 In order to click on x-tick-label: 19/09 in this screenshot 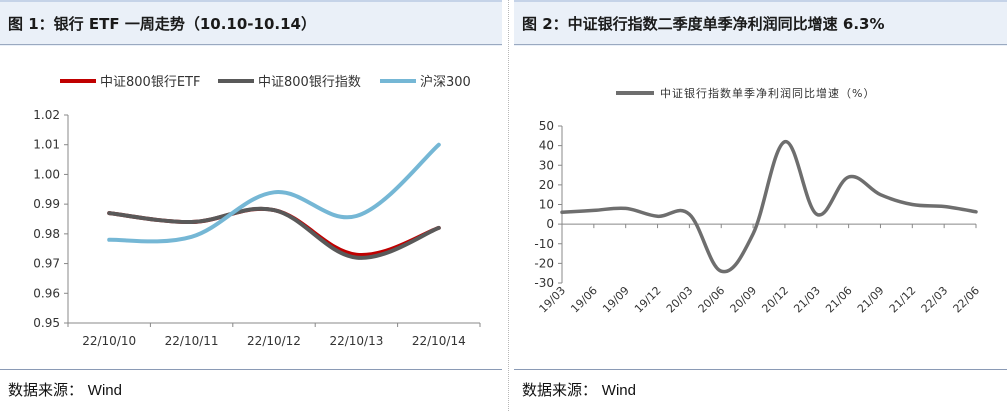, I will do `click(616, 300)`.